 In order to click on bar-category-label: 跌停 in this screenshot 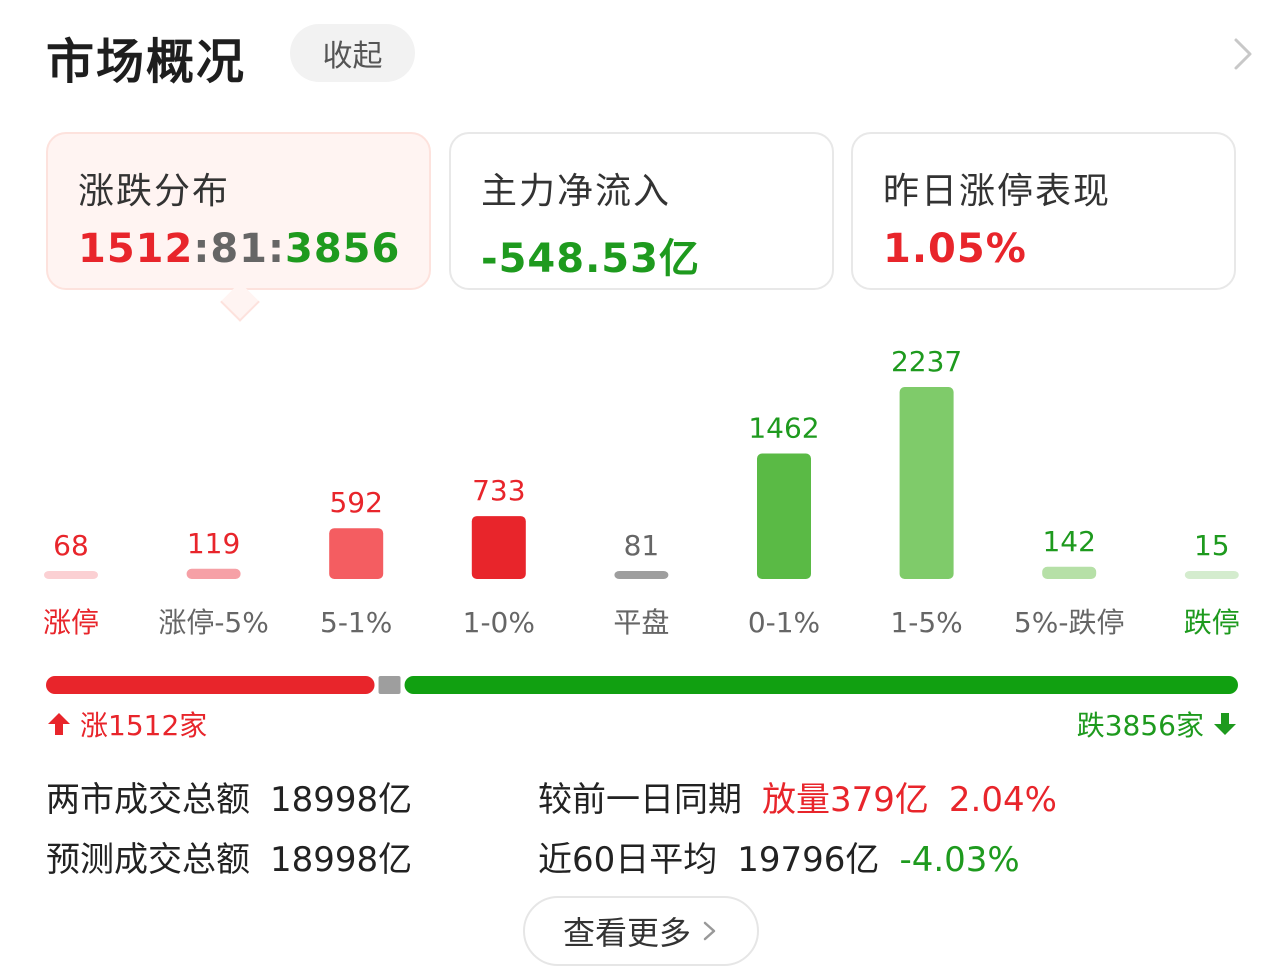, I will do `click(1212, 622)`.